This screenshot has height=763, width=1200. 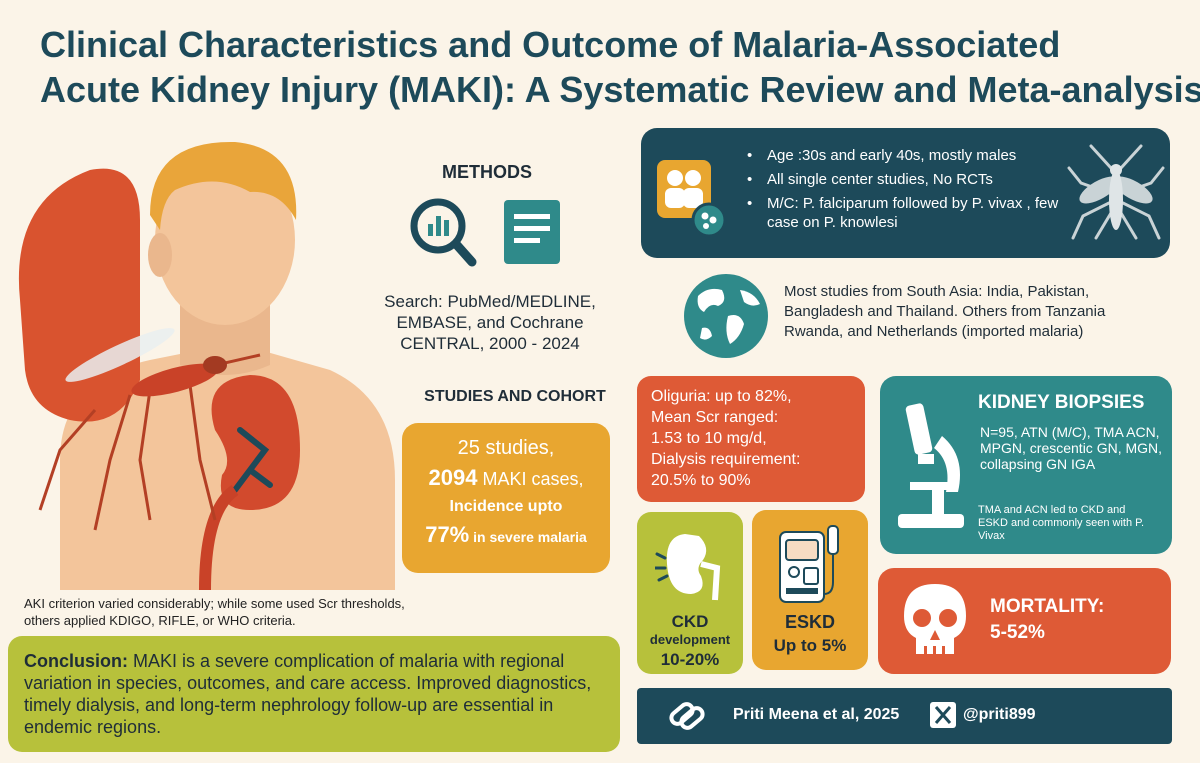 What do you see at coordinates (688, 567) in the screenshot?
I see `damaged-kidney-icon` at bounding box center [688, 567].